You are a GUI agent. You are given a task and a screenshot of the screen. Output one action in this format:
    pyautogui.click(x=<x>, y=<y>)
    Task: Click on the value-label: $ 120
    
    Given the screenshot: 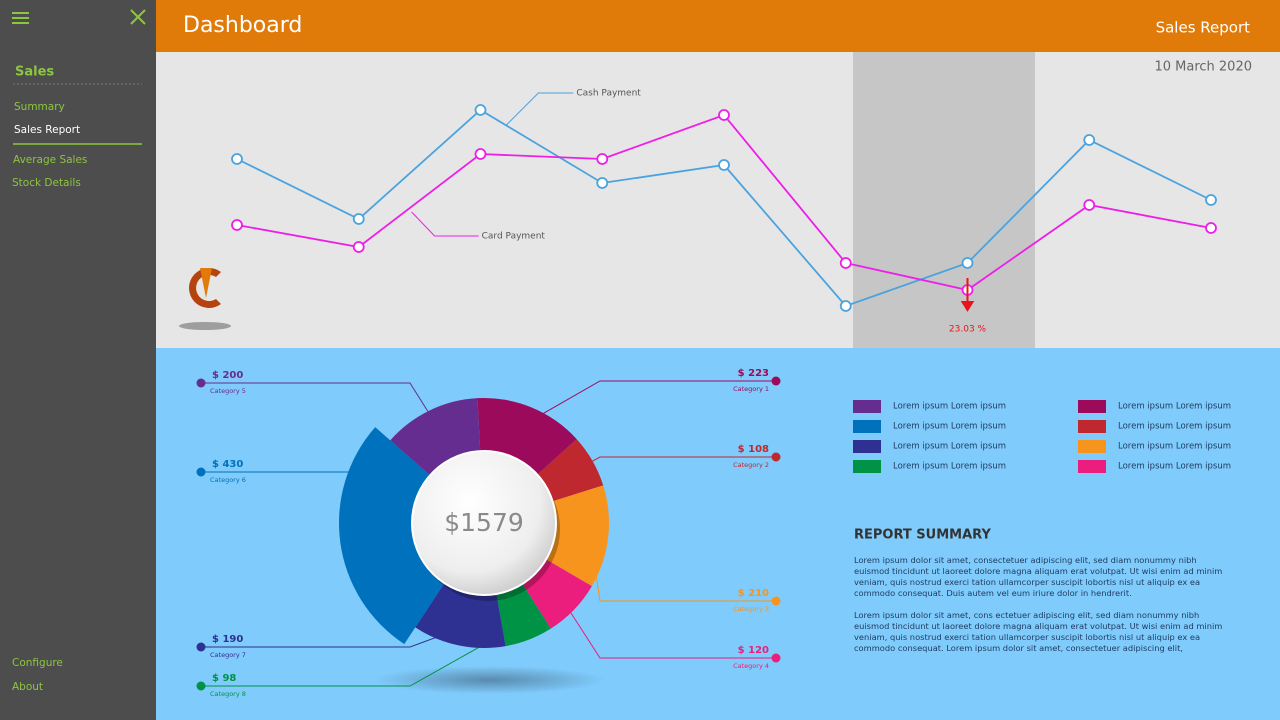 What is the action you would take?
    pyautogui.click(x=753, y=650)
    